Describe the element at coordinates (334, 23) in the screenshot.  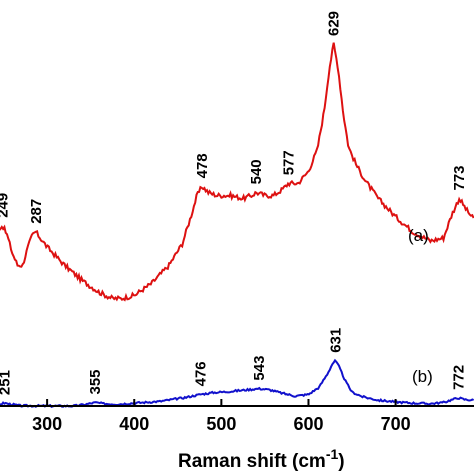
I see `peak-label-a-629: 629` at that location.